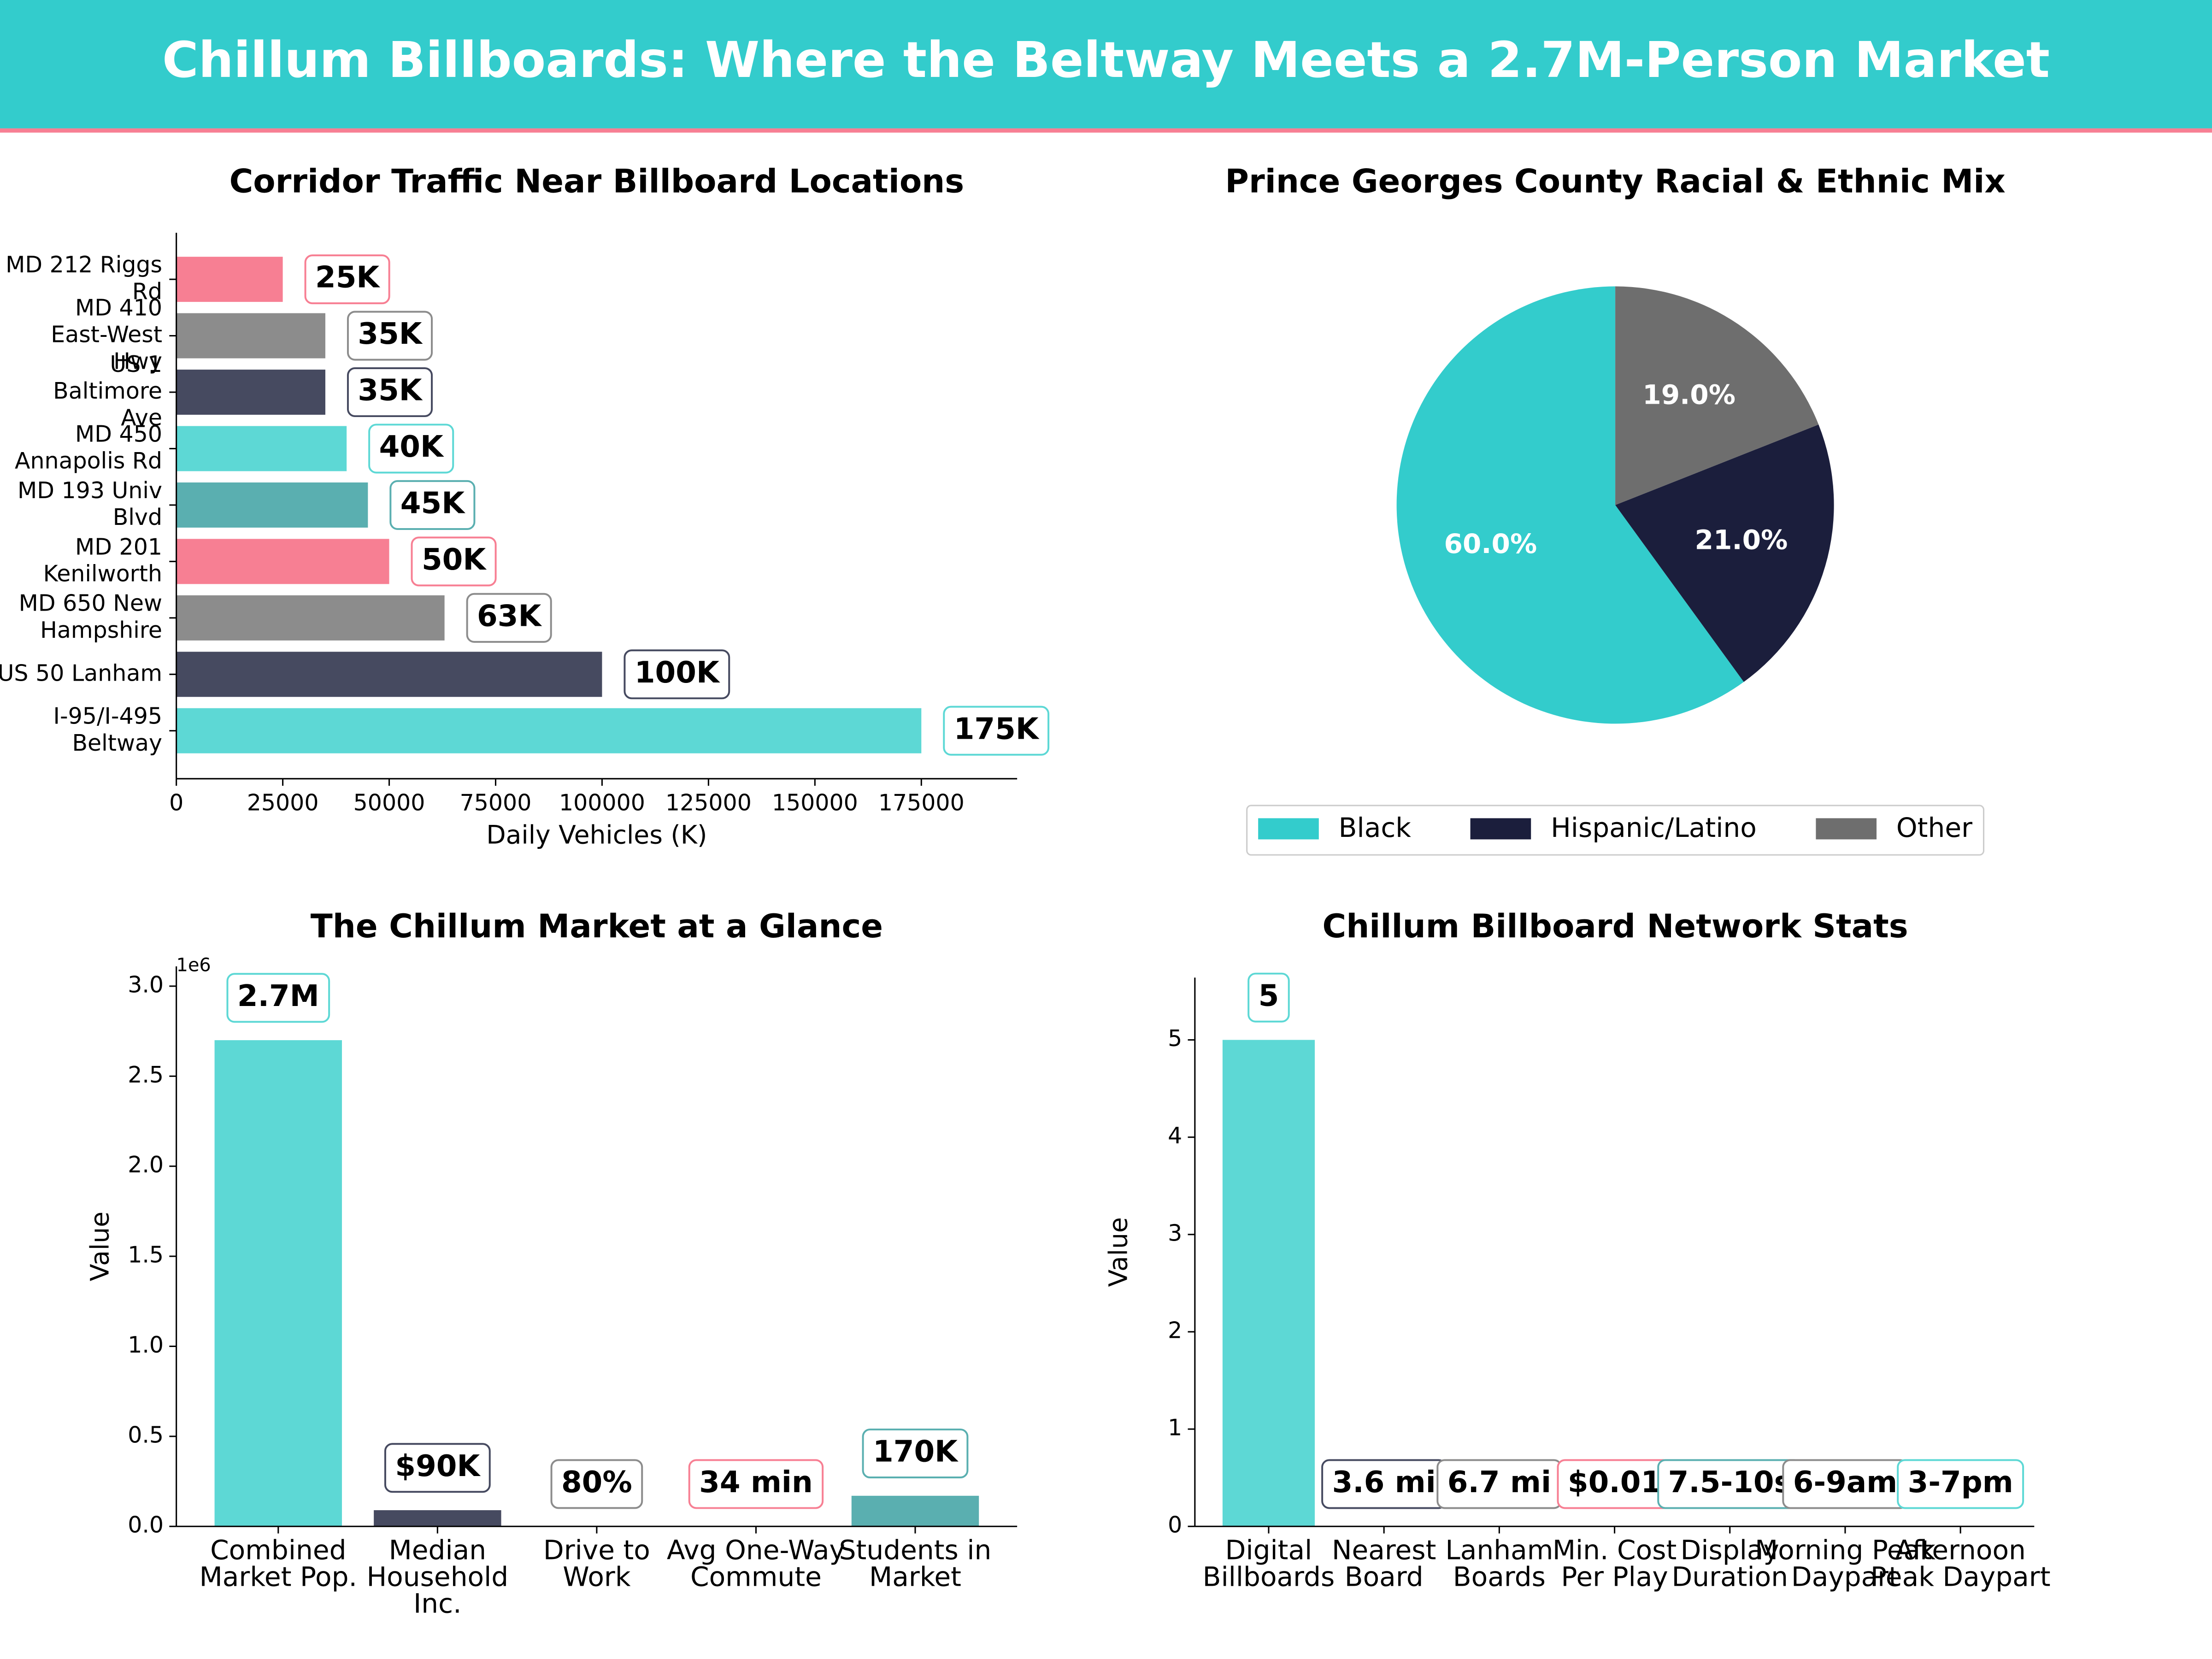 The height and width of the screenshot is (1659, 2212). I want to click on value-label: 25K, so click(347, 277).